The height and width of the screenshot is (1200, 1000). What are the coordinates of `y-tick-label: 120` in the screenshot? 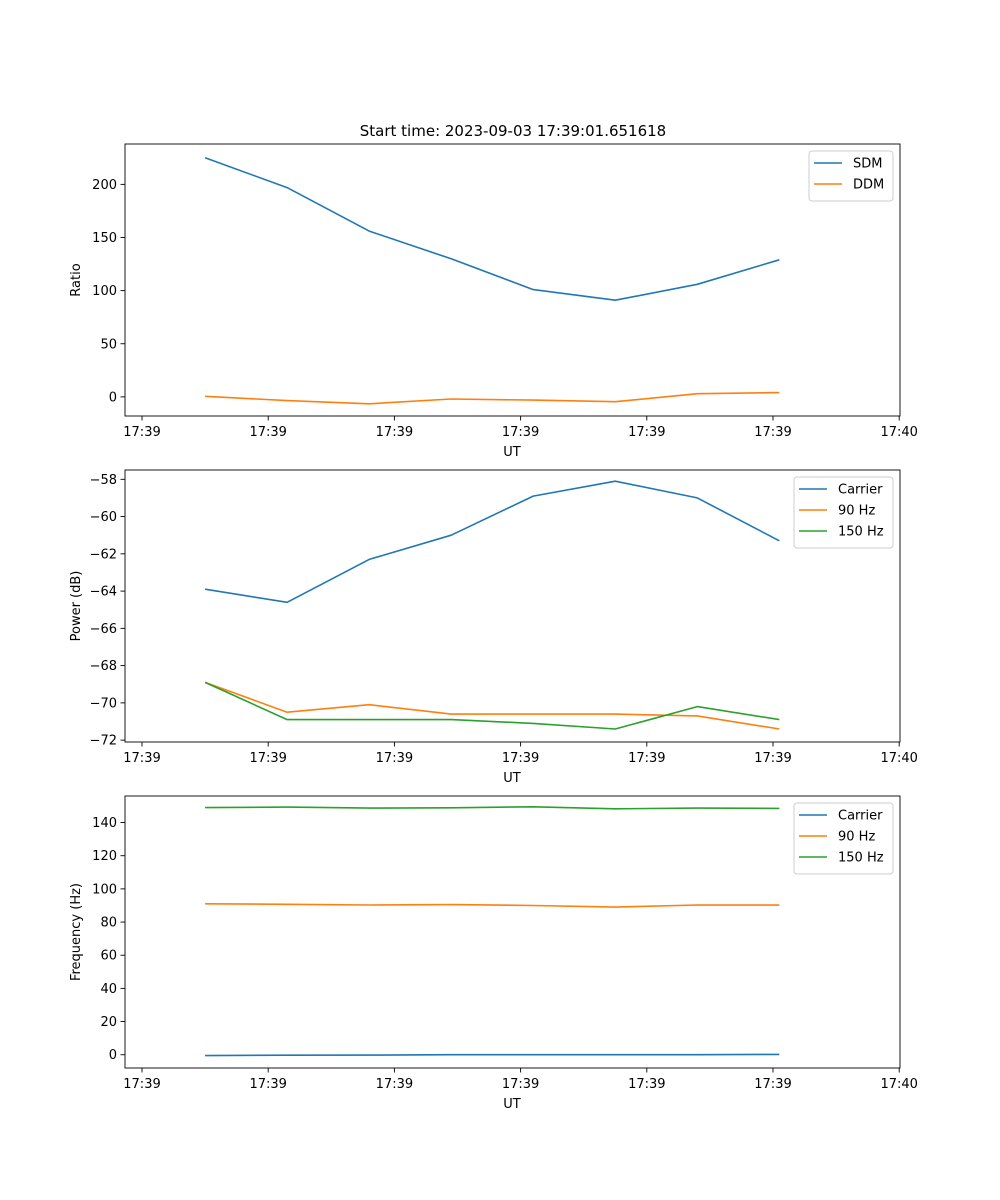 It's located at (104, 856).